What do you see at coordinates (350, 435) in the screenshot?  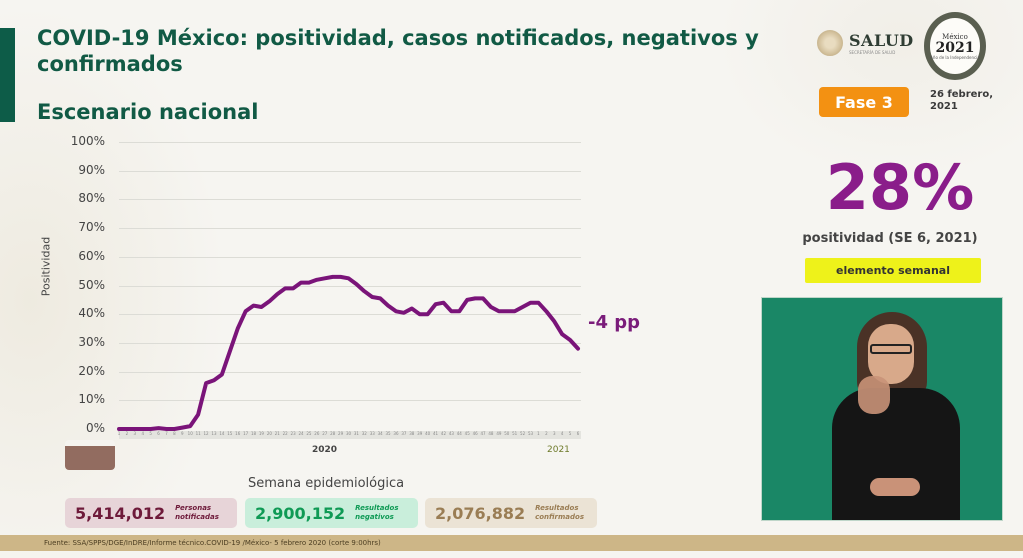 I see `x-axis-band` at bounding box center [350, 435].